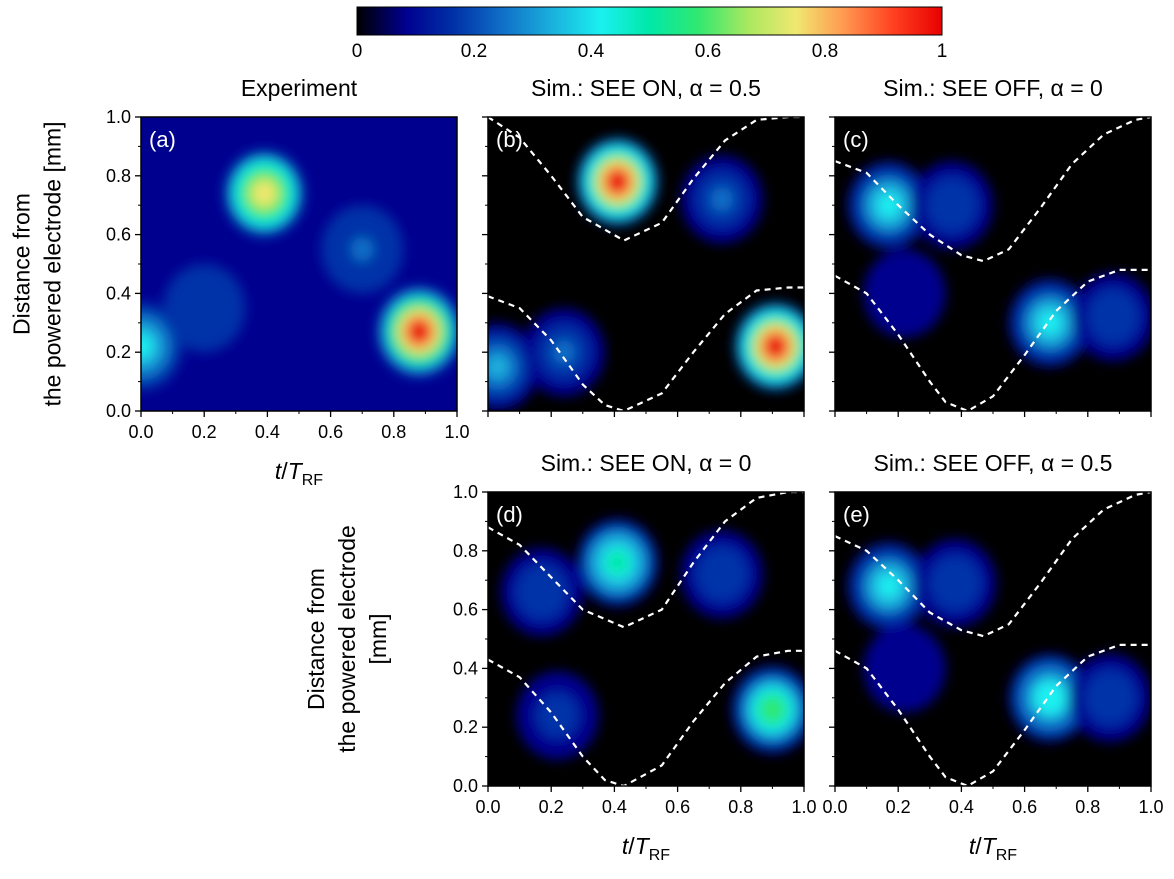 The height and width of the screenshot is (879, 1174). What do you see at coordinates (649, 21) in the screenshot?
I see `colorbar-gradient` at bounding box center [649, 21].